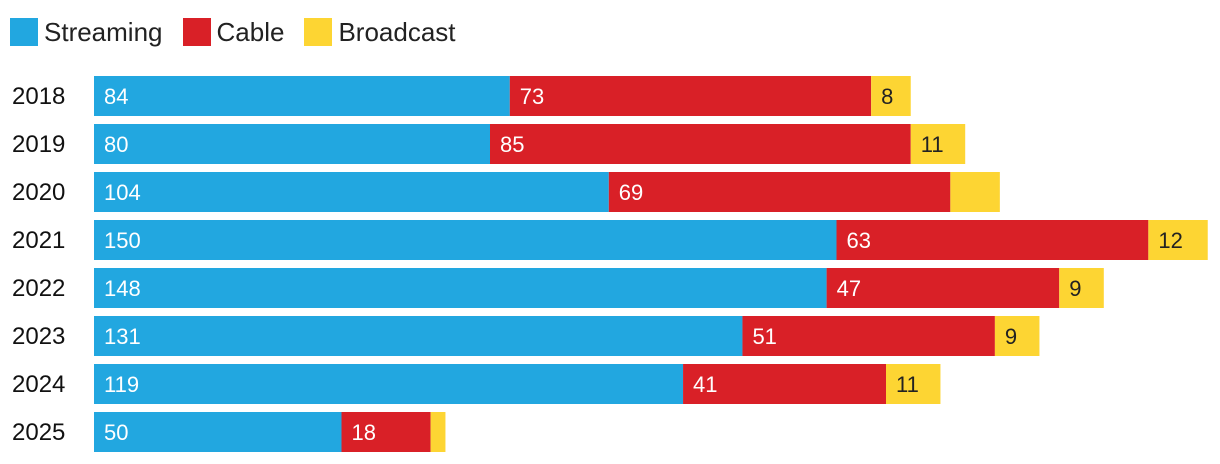 Image resolution: width=1220 pixels, height=464 pixels. Describe the element at coordinates (116, 432) in the screenshot. I see `value-label-streaming-2025: 50` at that location.